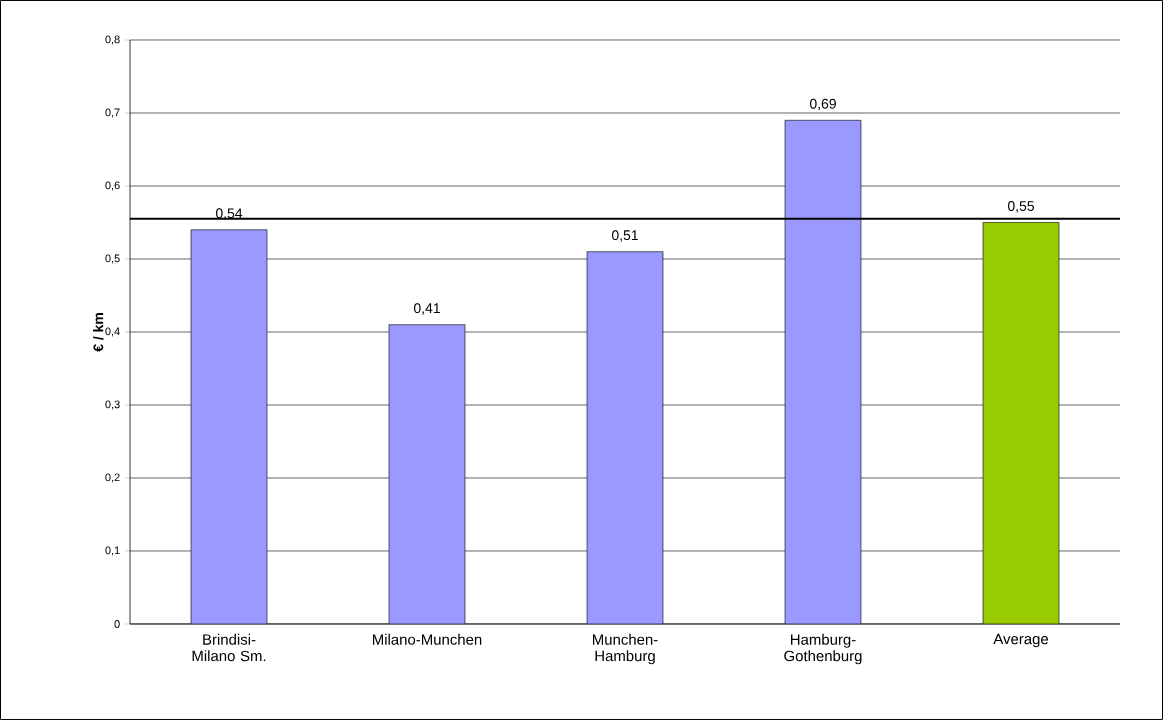 The height and width of the screenshot is (720, 1163). Describe the element at coordinates (229, 647) in the screenshot. I see `x-tick-label: Brindisi-Milano Sm.` at that location.